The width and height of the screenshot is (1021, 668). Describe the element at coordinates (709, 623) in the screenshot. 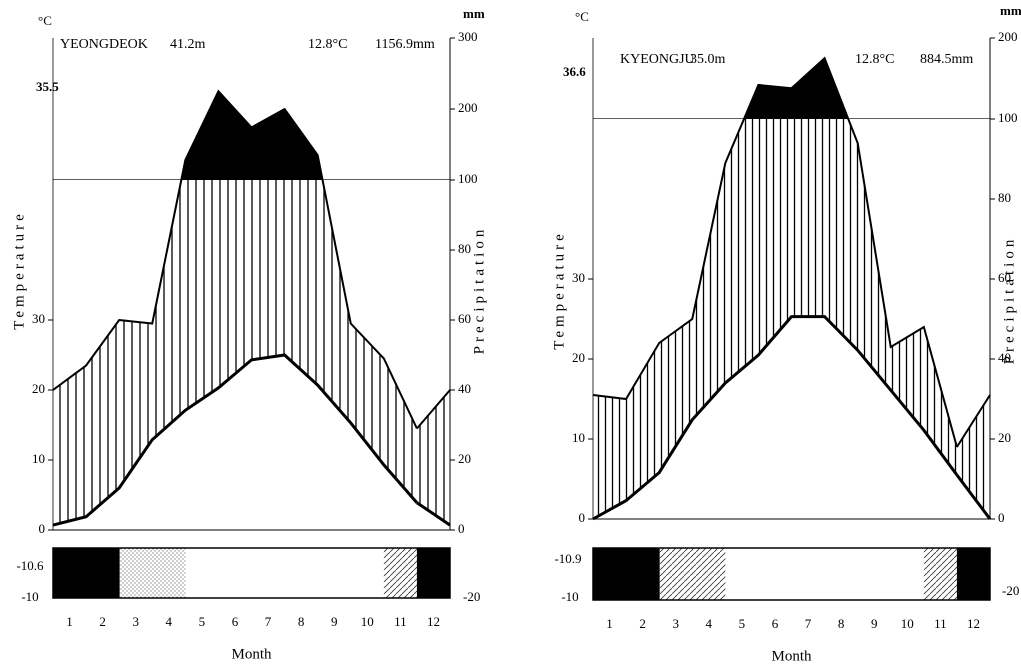

I see `x-tick-label: 4` at that location.